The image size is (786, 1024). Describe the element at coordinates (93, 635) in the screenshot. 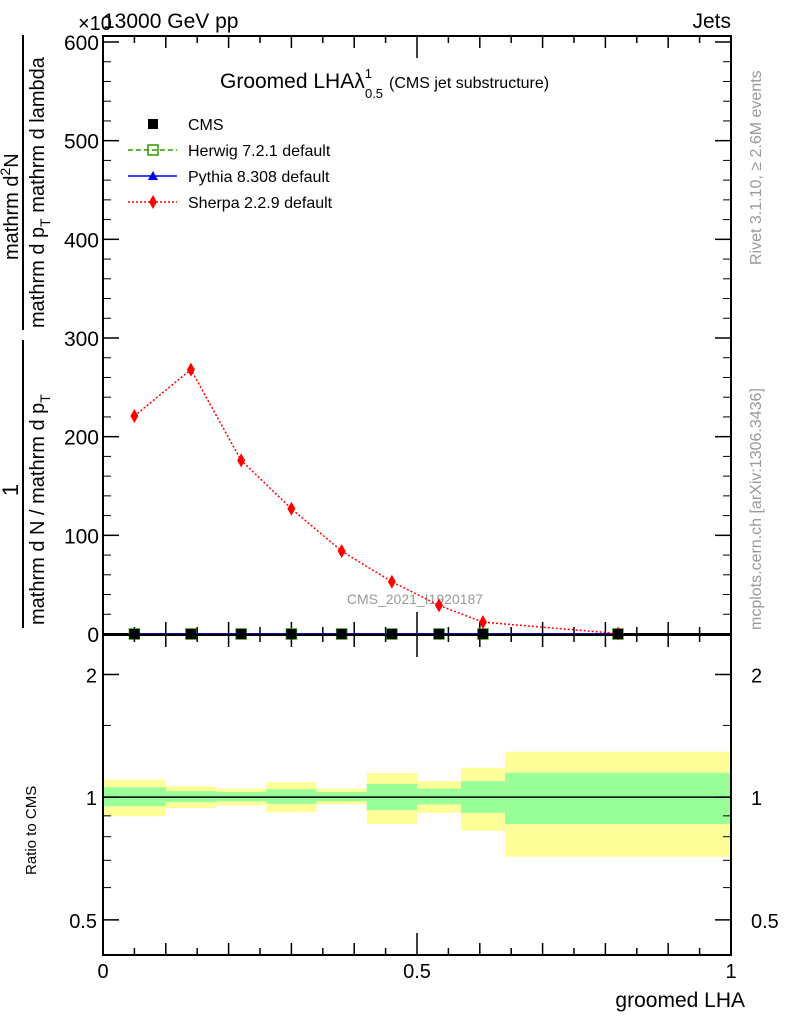

I see `y-tick-label: 0` at that location.